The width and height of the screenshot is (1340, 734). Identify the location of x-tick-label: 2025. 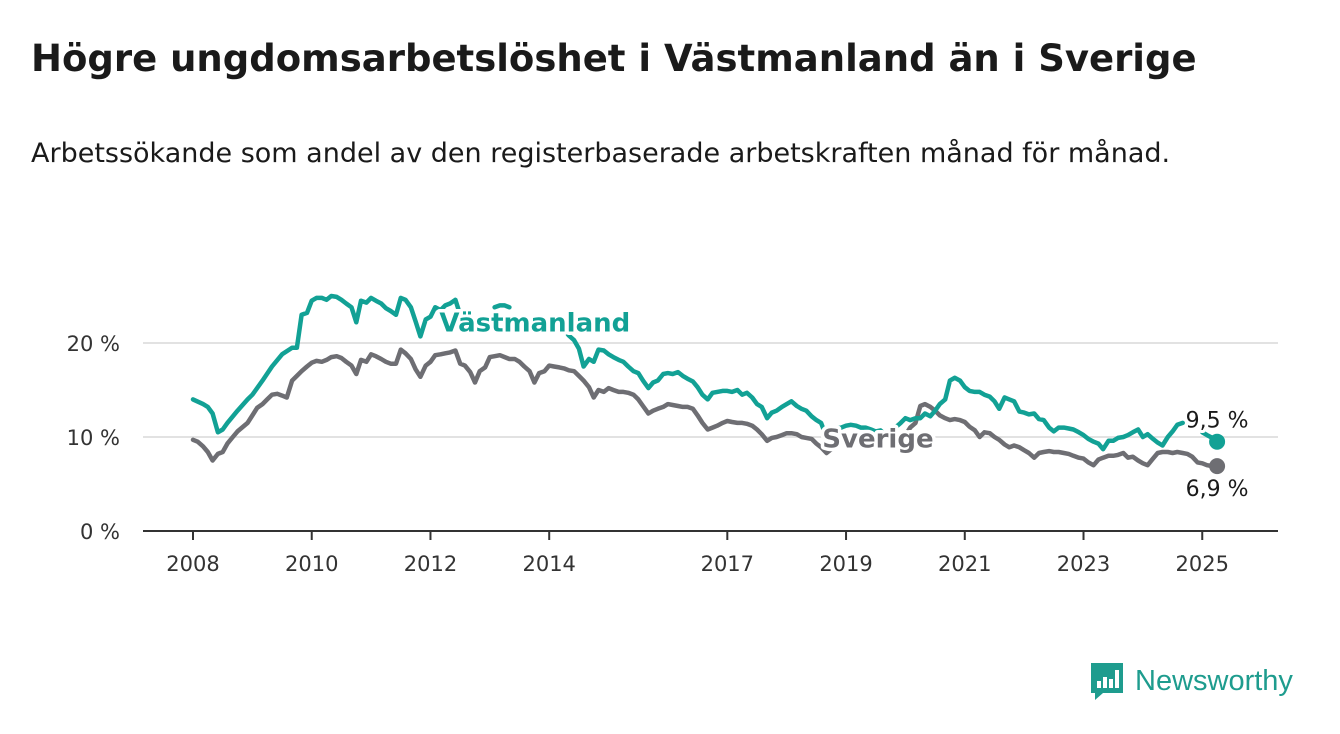
(1202, 564).